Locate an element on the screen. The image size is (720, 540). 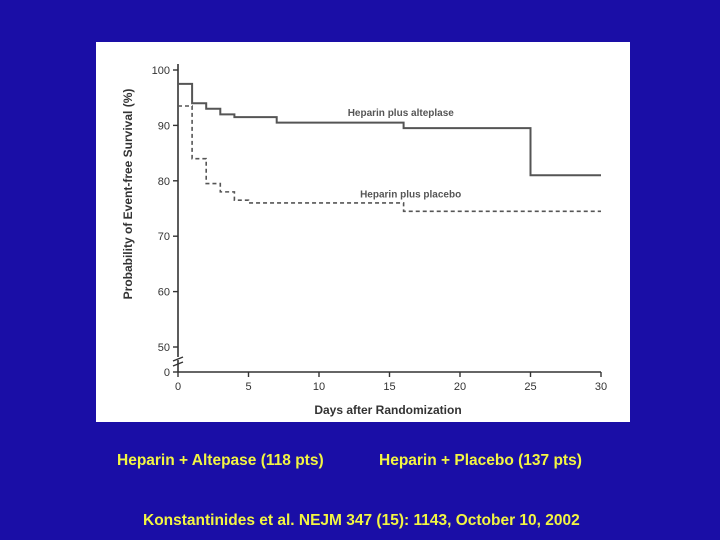
y-tick-label: 100 is located at coordinates (161, 71).